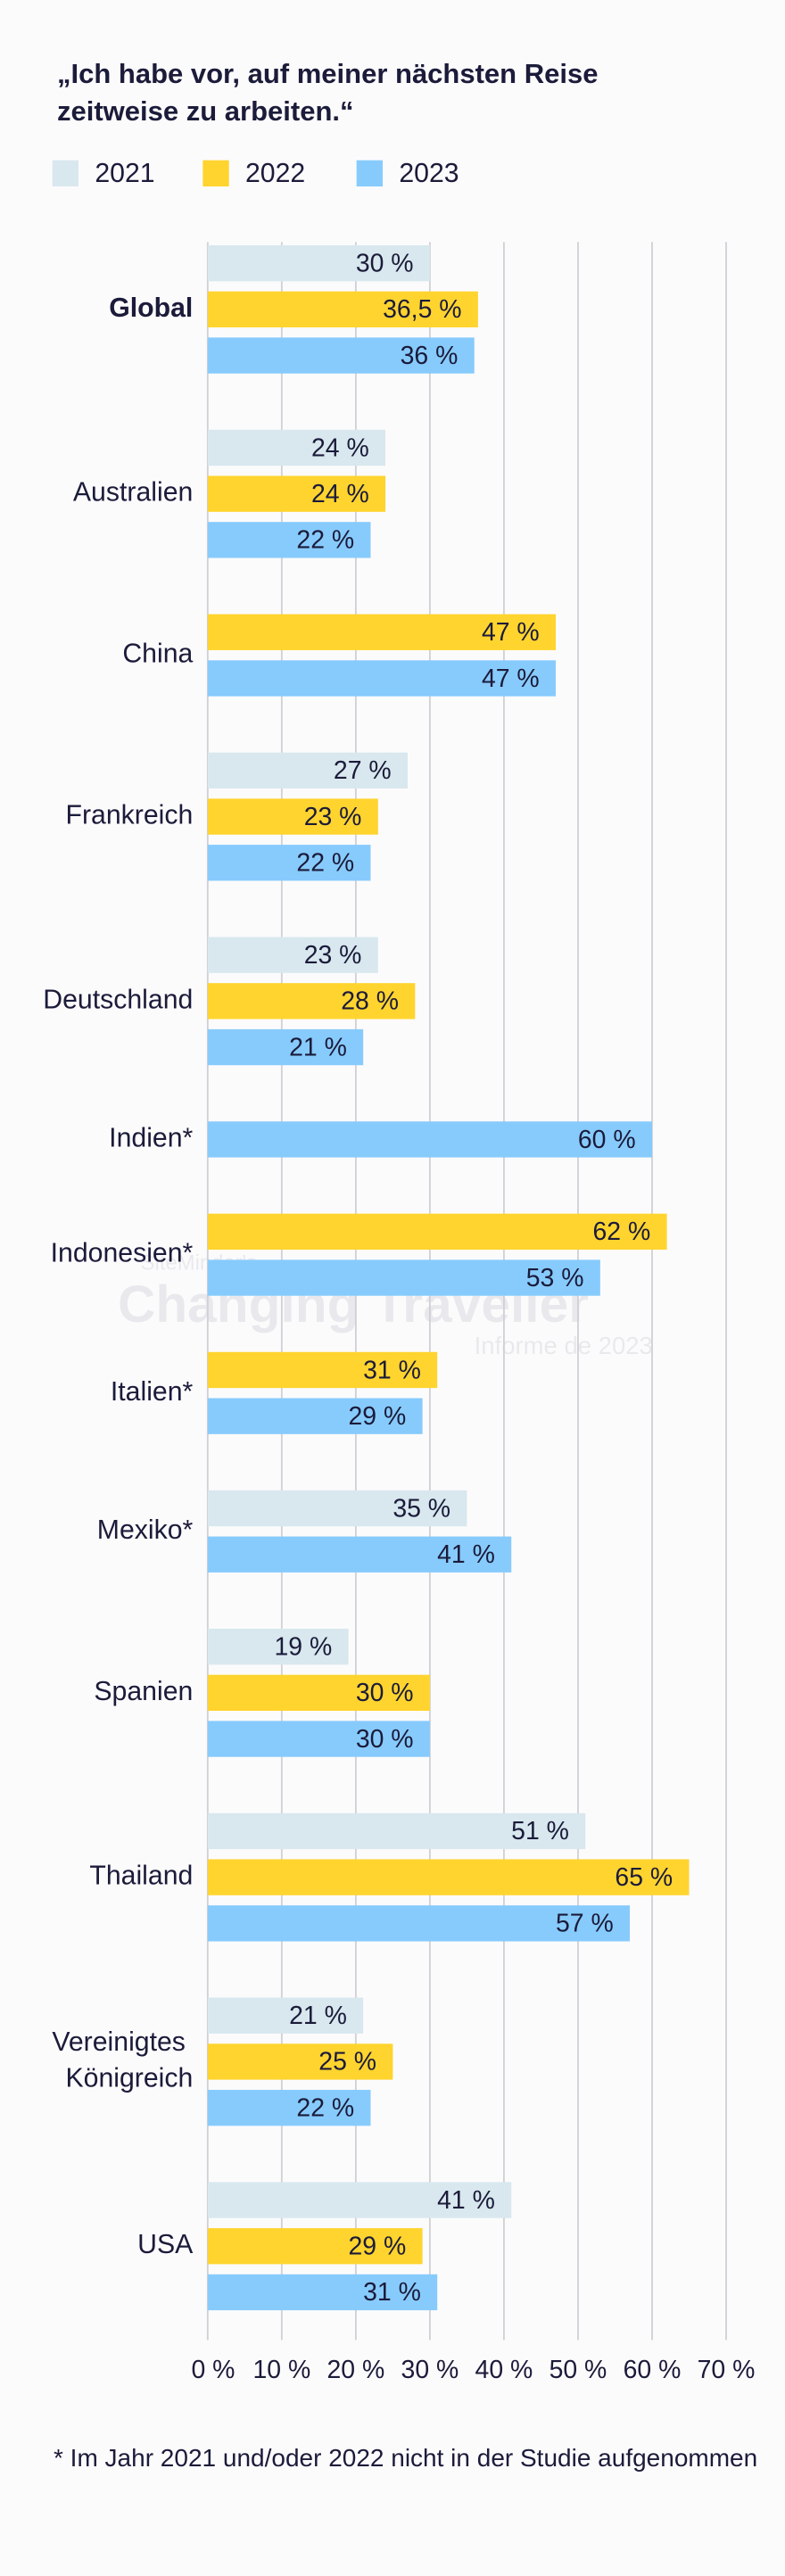 This screenshot has height=2576, width=785. What do you see at coordinates (151, 1137) in the screenshot?
I see `y-tick-label: Indien*` at bounding box center [151, 1137].